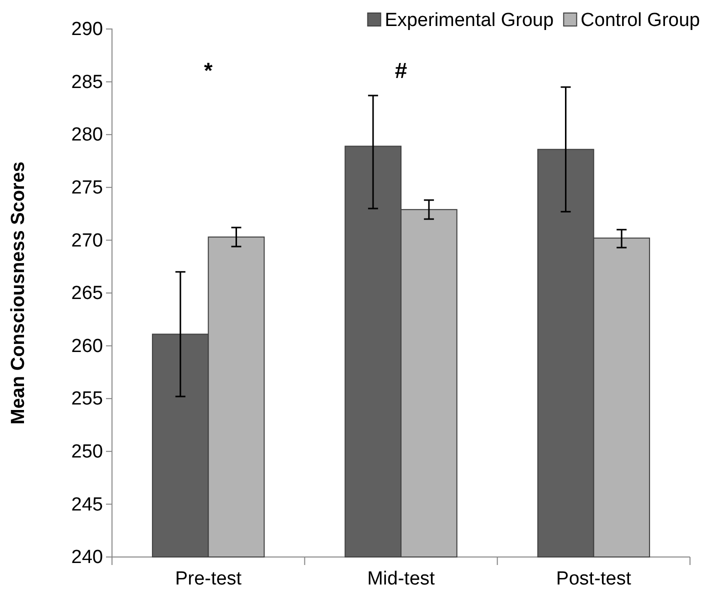 This screenshot has height=605, width=704. I want to click on annotation: #, so click(401, 70).